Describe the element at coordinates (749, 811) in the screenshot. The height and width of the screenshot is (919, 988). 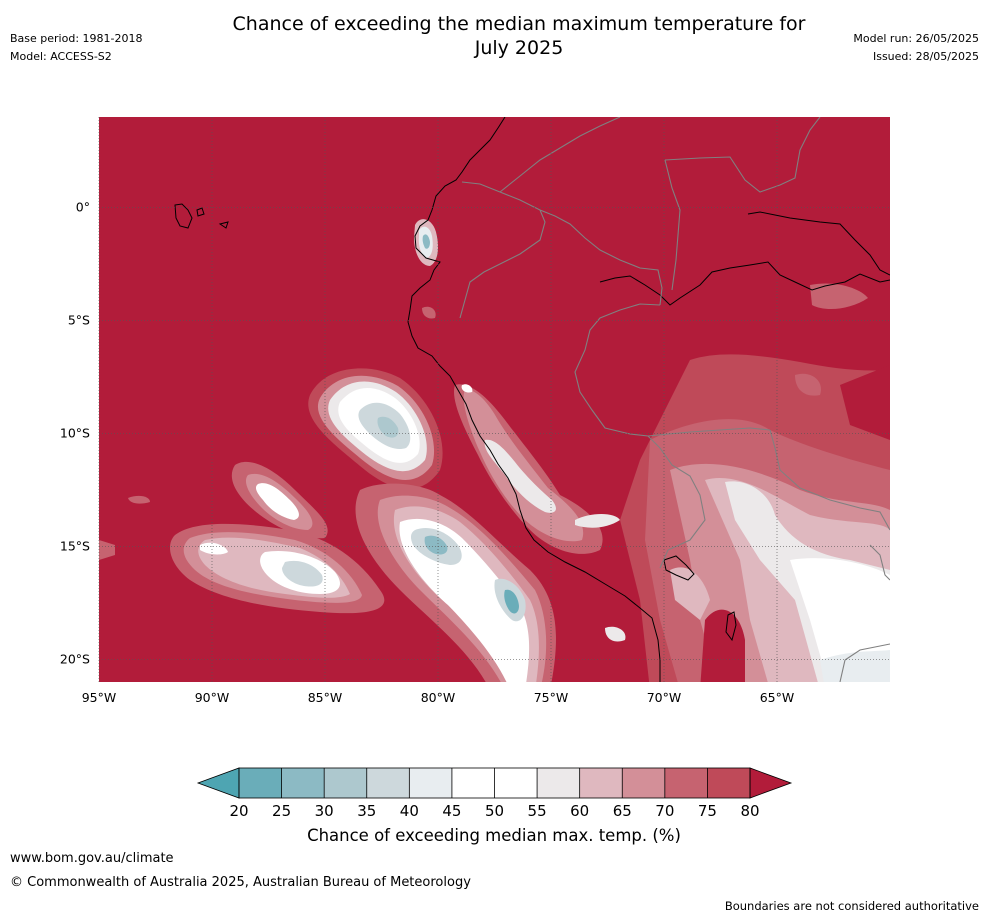
I see `colorbar-tick-label: 80` at that location.